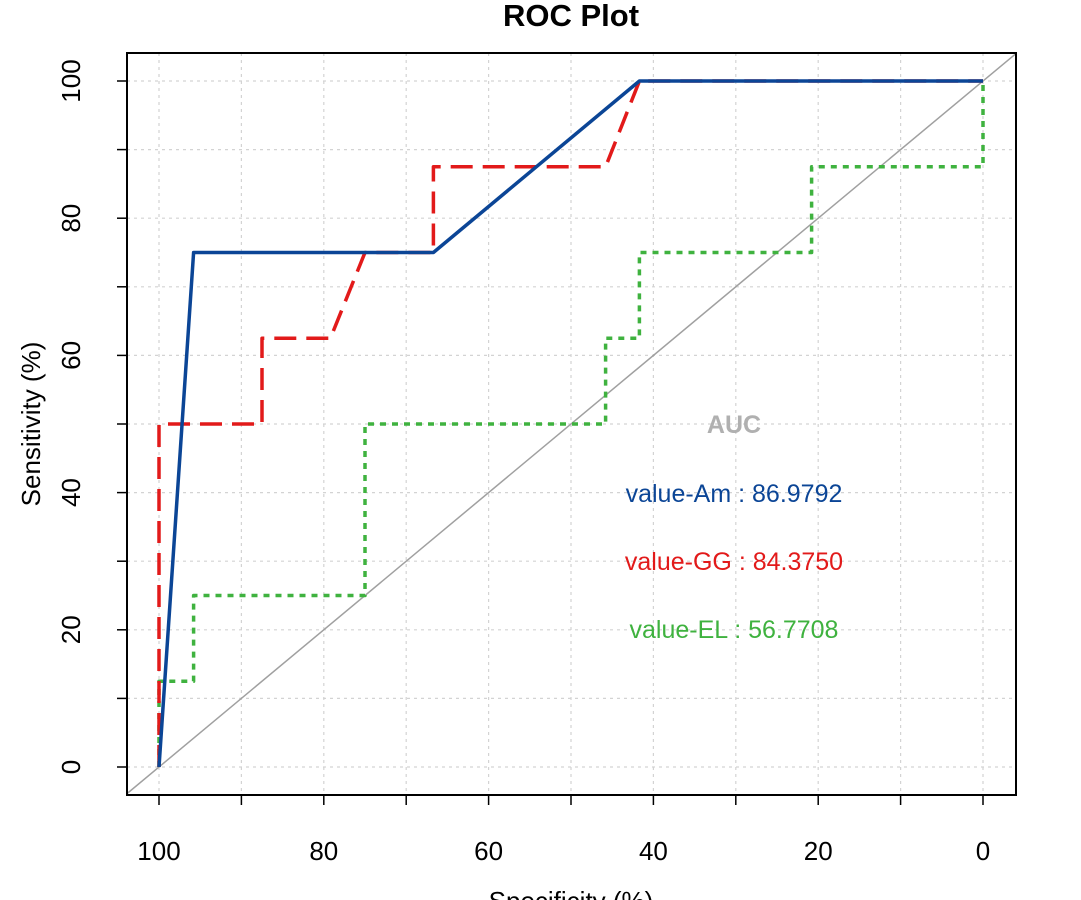 The width and height of the screenshot is (1081, 900). What do you see at coordinates (158, 851) in the screenshot?
I see `x-tick-label: 100` at bounding box center [158, 851].